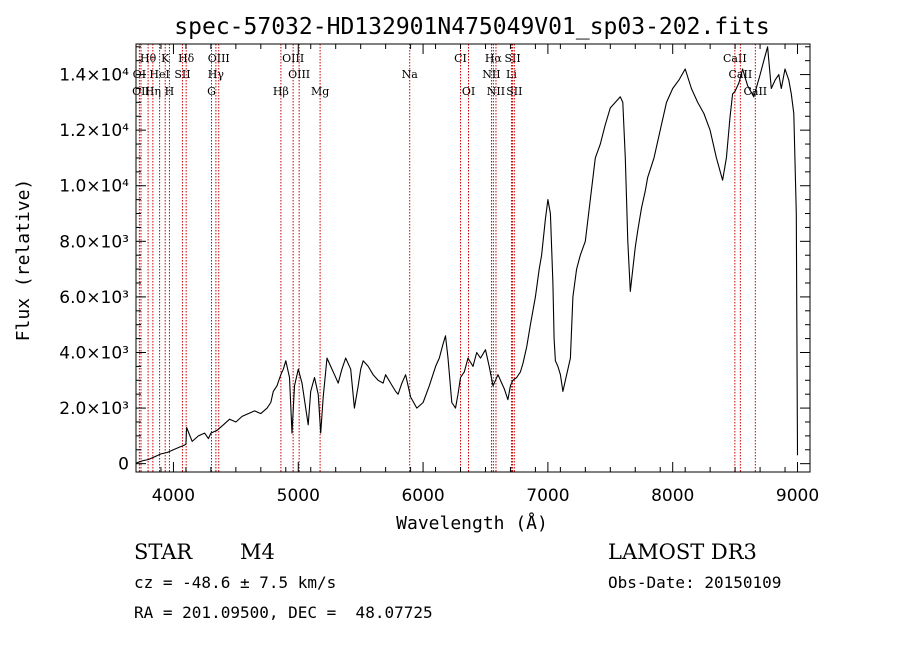  I want to click on x-tick-label: 6000, so click(422, 496).